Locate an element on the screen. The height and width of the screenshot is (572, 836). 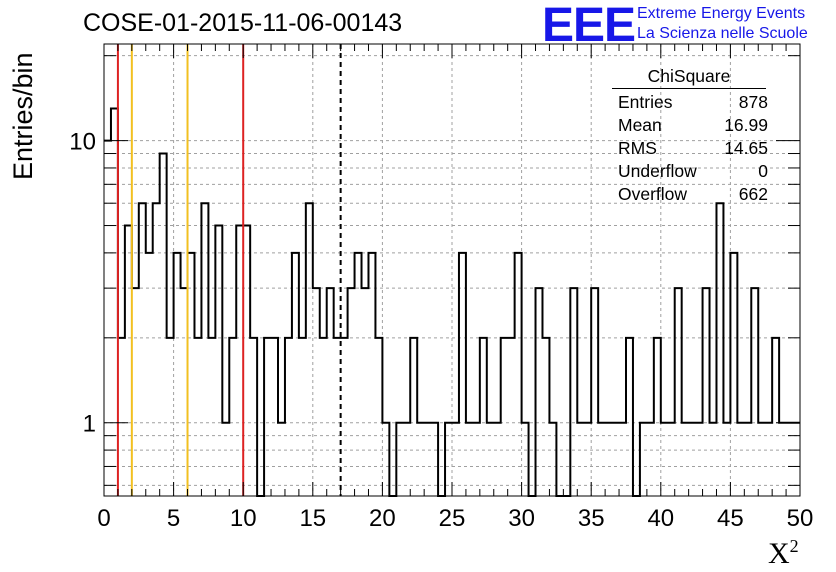
stats-label: Underflow is located at coordinates (657, 171).